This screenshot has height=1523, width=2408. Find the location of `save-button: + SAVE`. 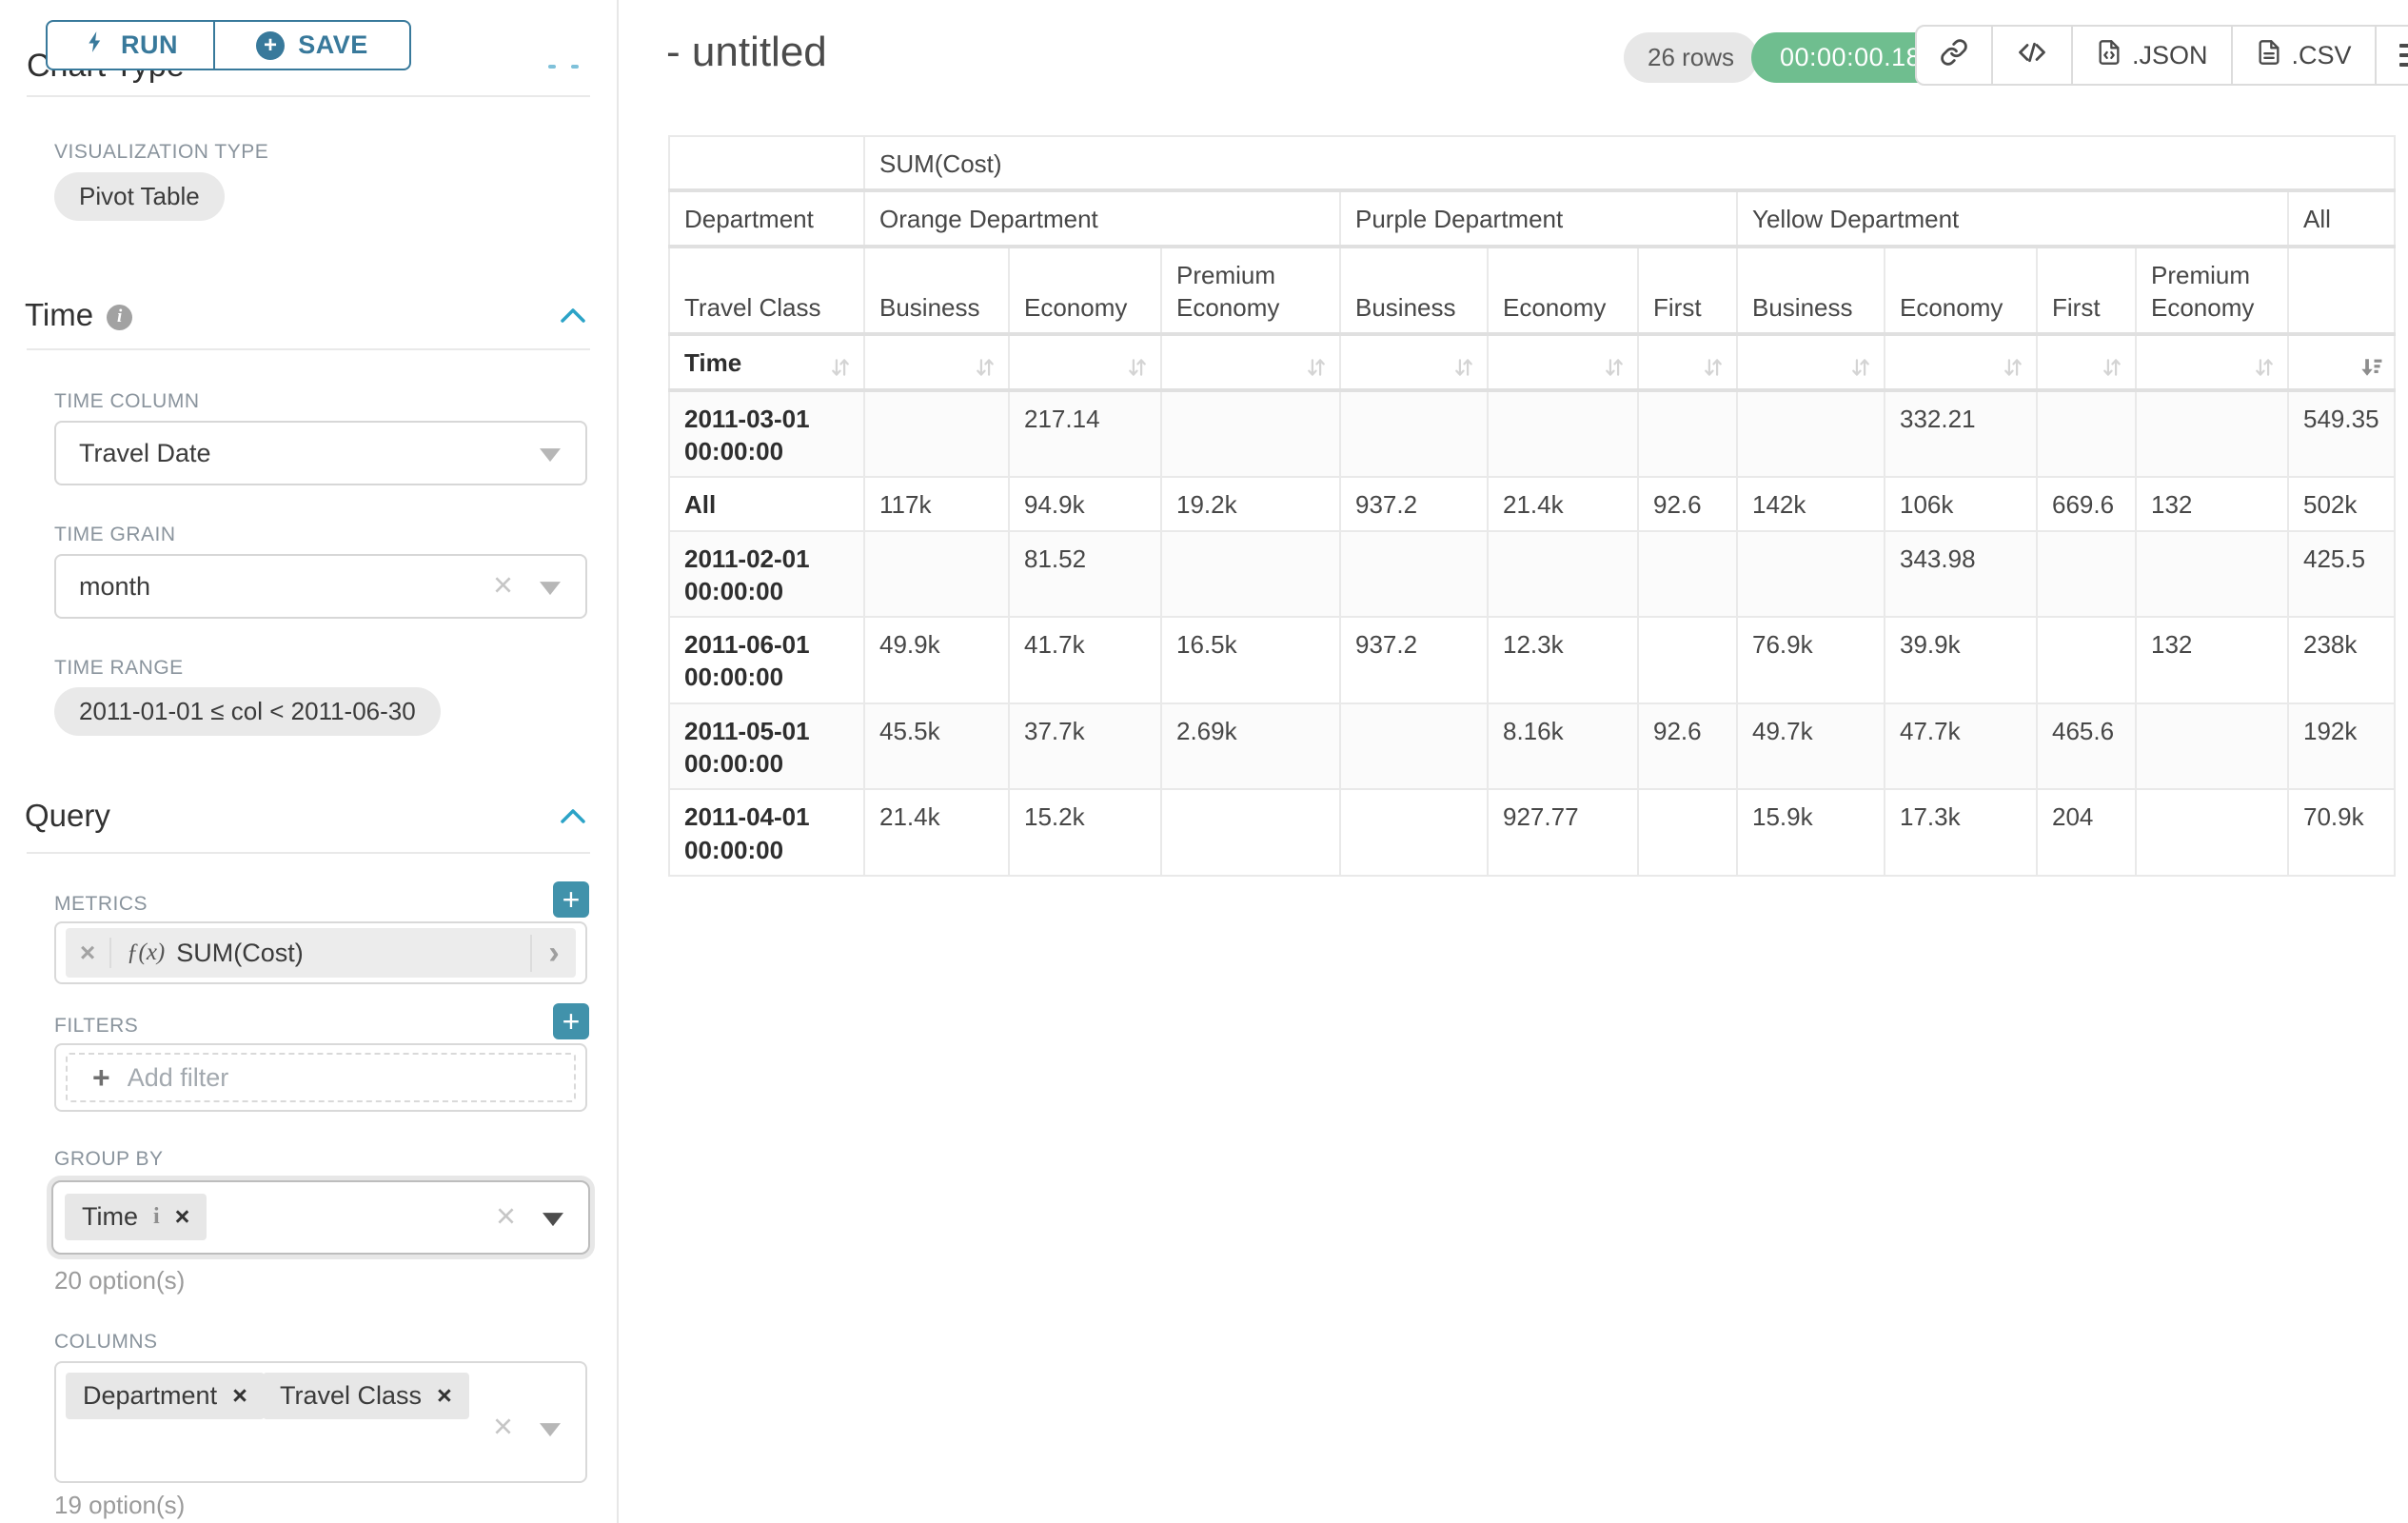

save-button: + SAVE is located at coordinates (312, 45).